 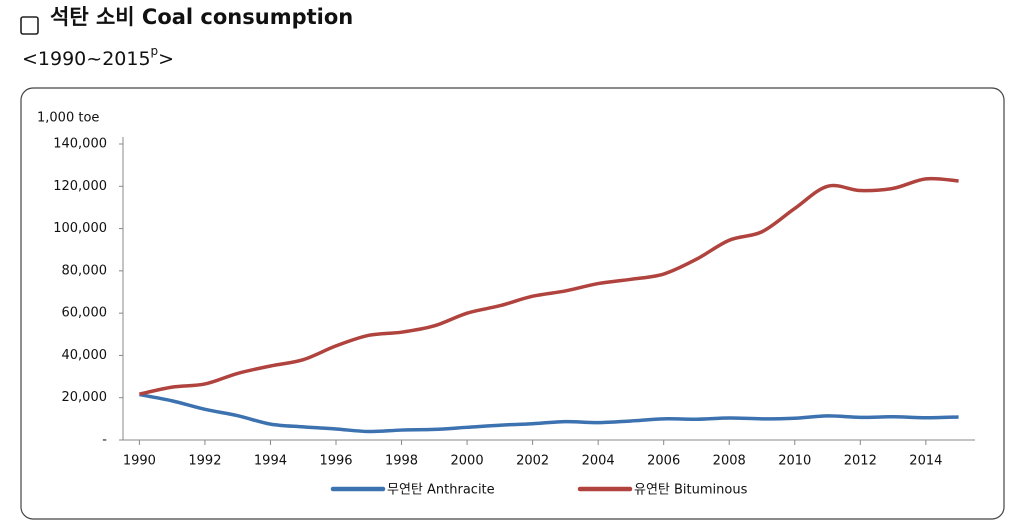 What do you see at coordinates (441, 490) in the screenshot?
I see `legend-label: 무연탄 Anthracite` at bounding box center [441, 490].